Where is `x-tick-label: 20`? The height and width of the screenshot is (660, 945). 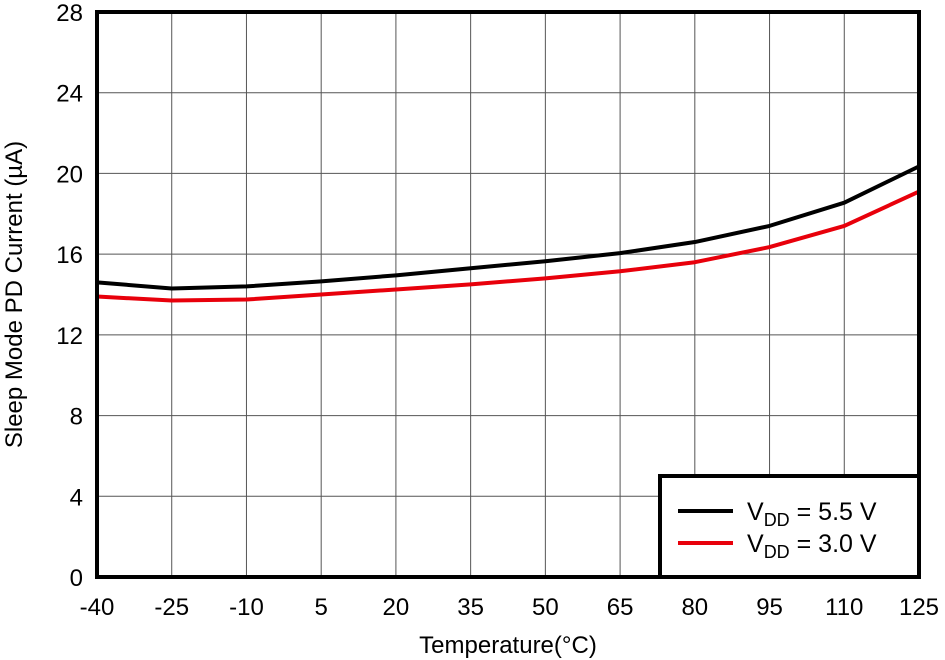
x-tick-label: 20 is located at coordinates (396, 607).